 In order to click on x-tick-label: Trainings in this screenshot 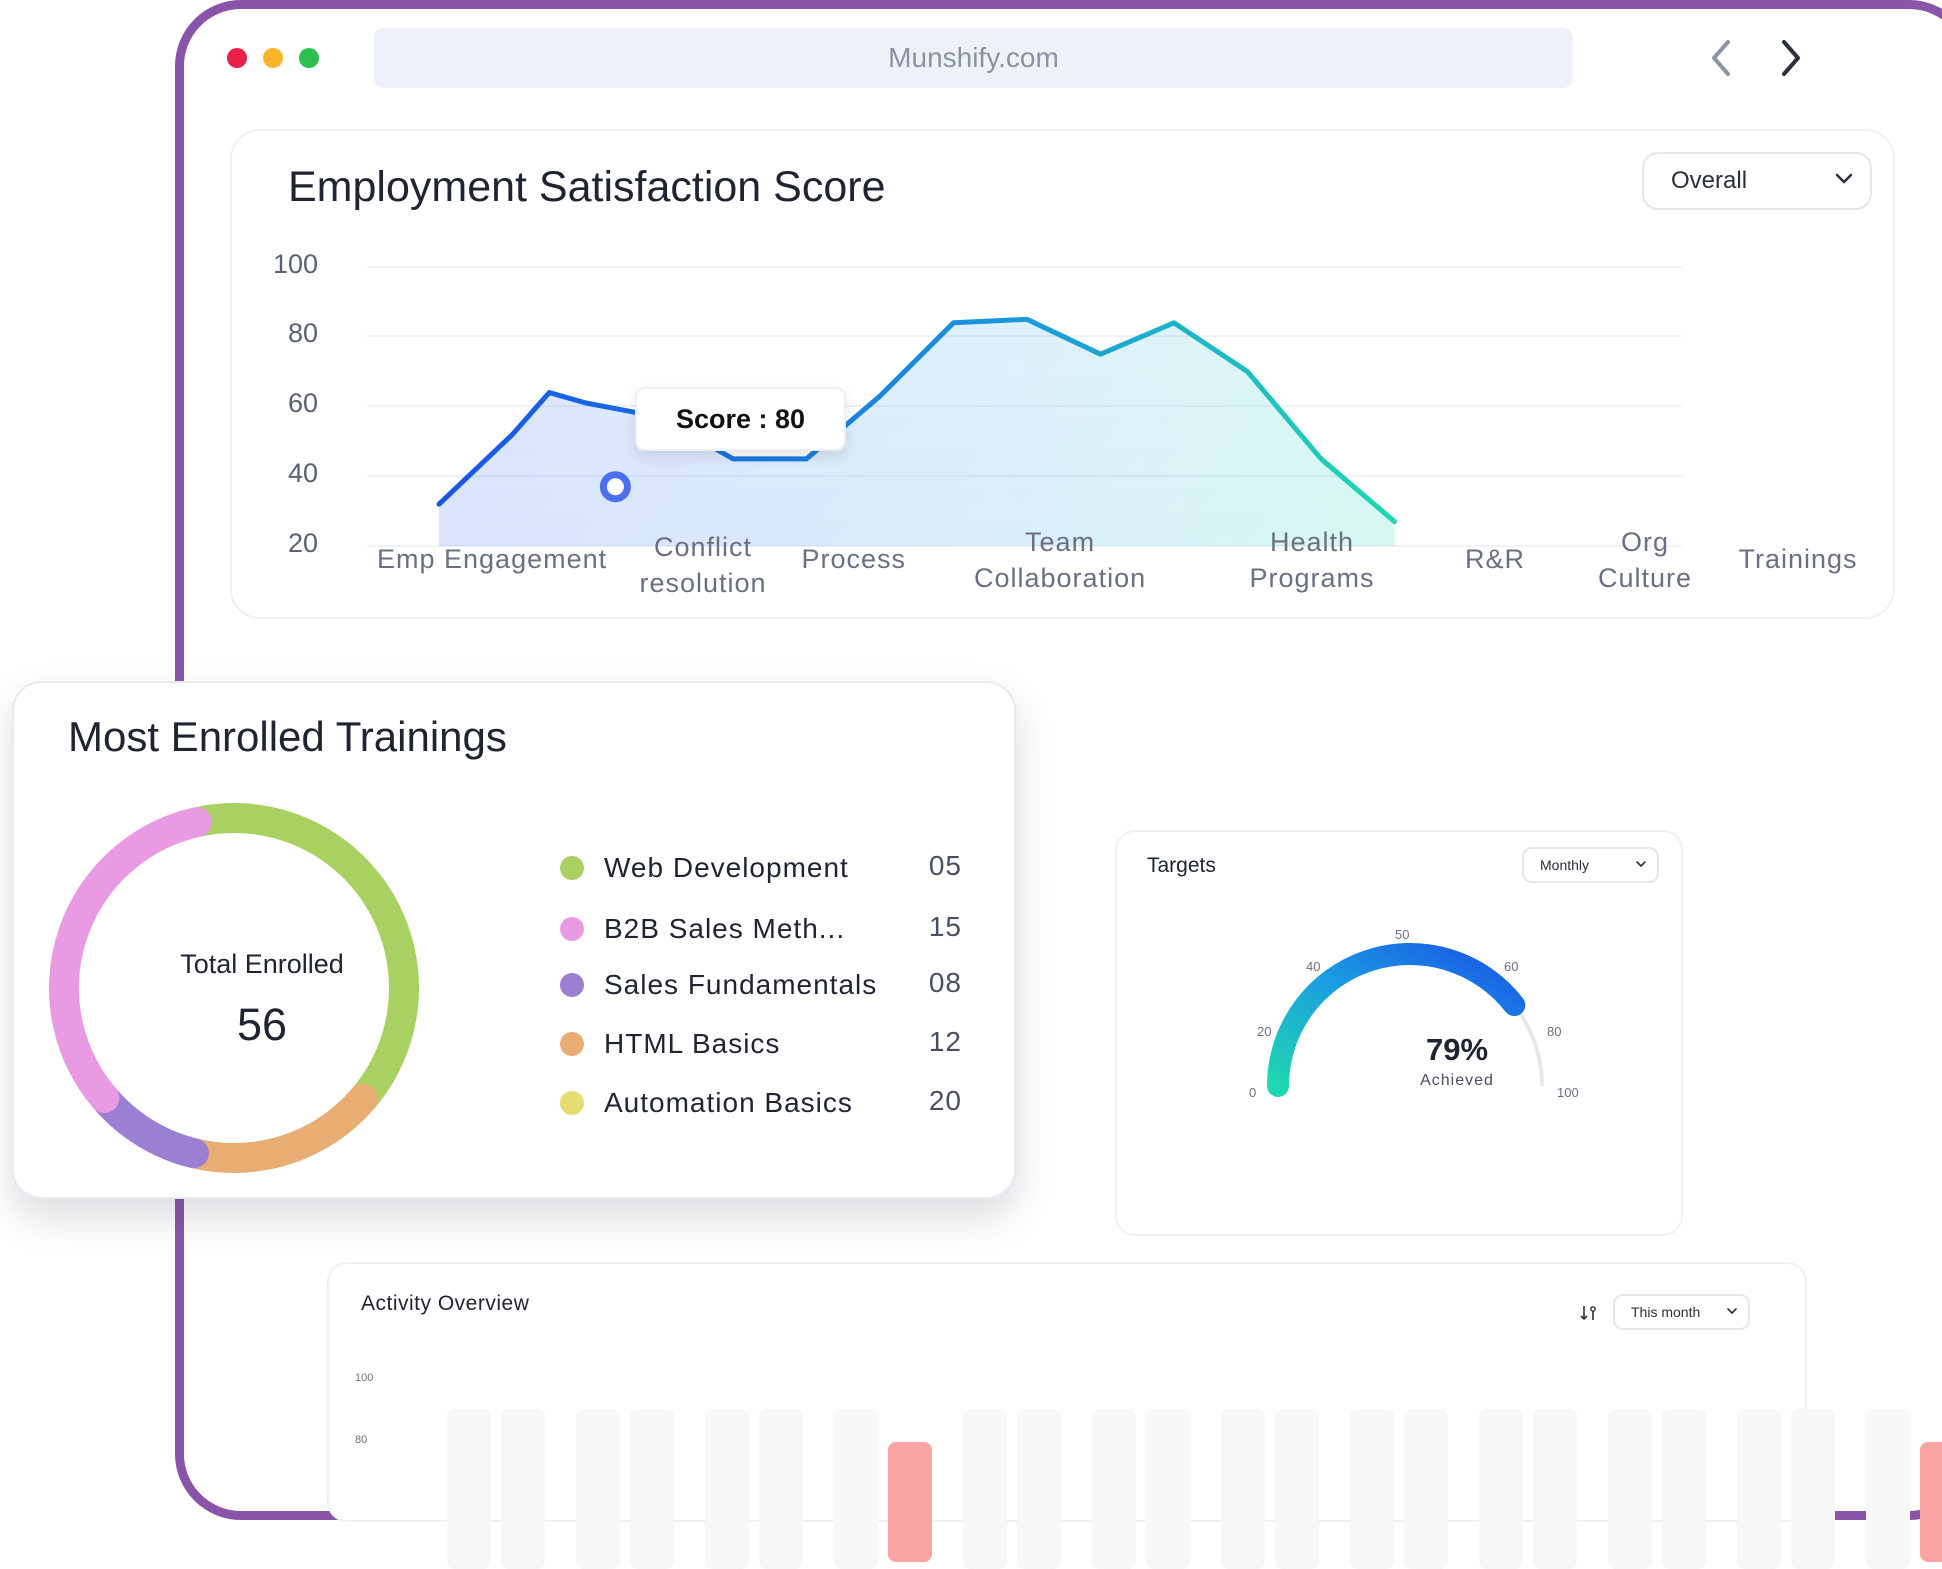, I will do `click(1798, 559)`.